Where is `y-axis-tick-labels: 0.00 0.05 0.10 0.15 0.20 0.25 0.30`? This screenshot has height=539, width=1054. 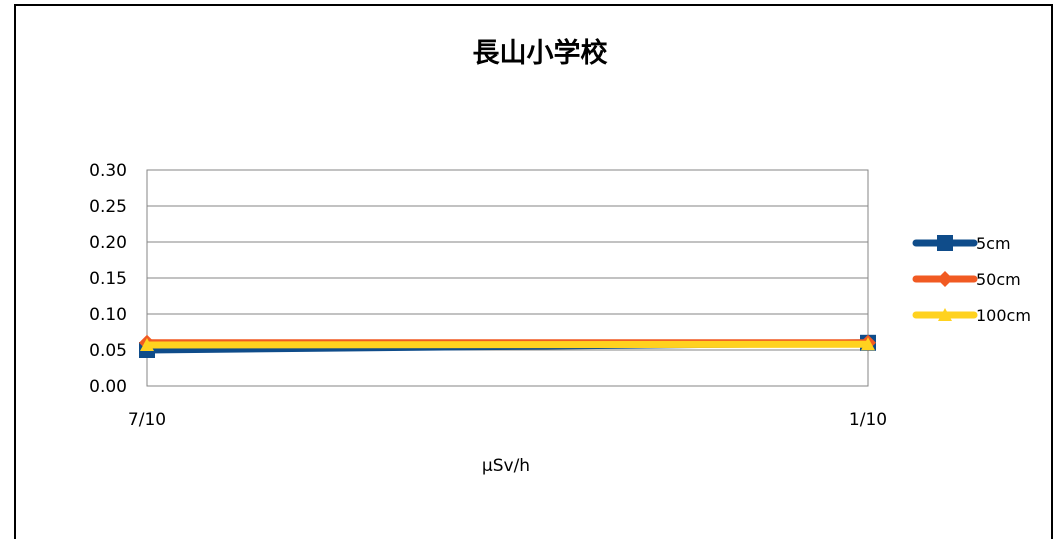 y-axis-tick-labels: 0.00 0.05 0.10 0.15 0.20 0.25 0.30 is located at coordinates (108, 279).